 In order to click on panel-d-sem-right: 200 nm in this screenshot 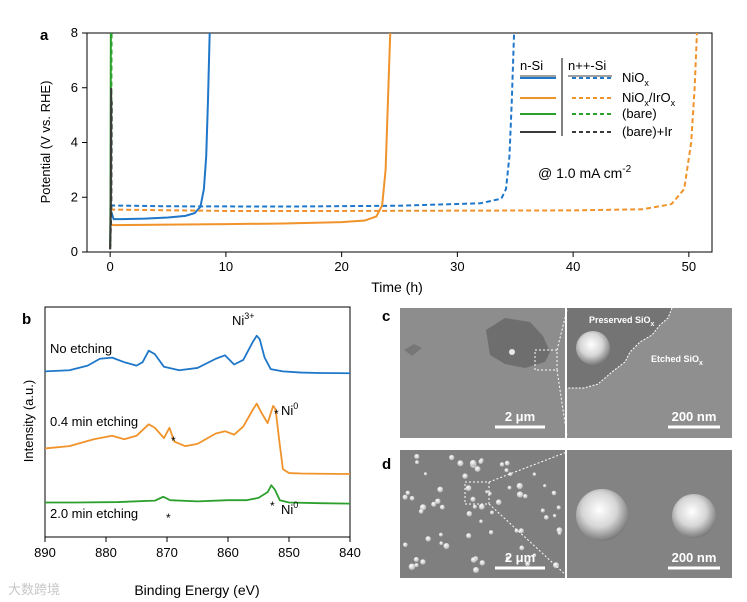, I will do `click(649, 514)`.